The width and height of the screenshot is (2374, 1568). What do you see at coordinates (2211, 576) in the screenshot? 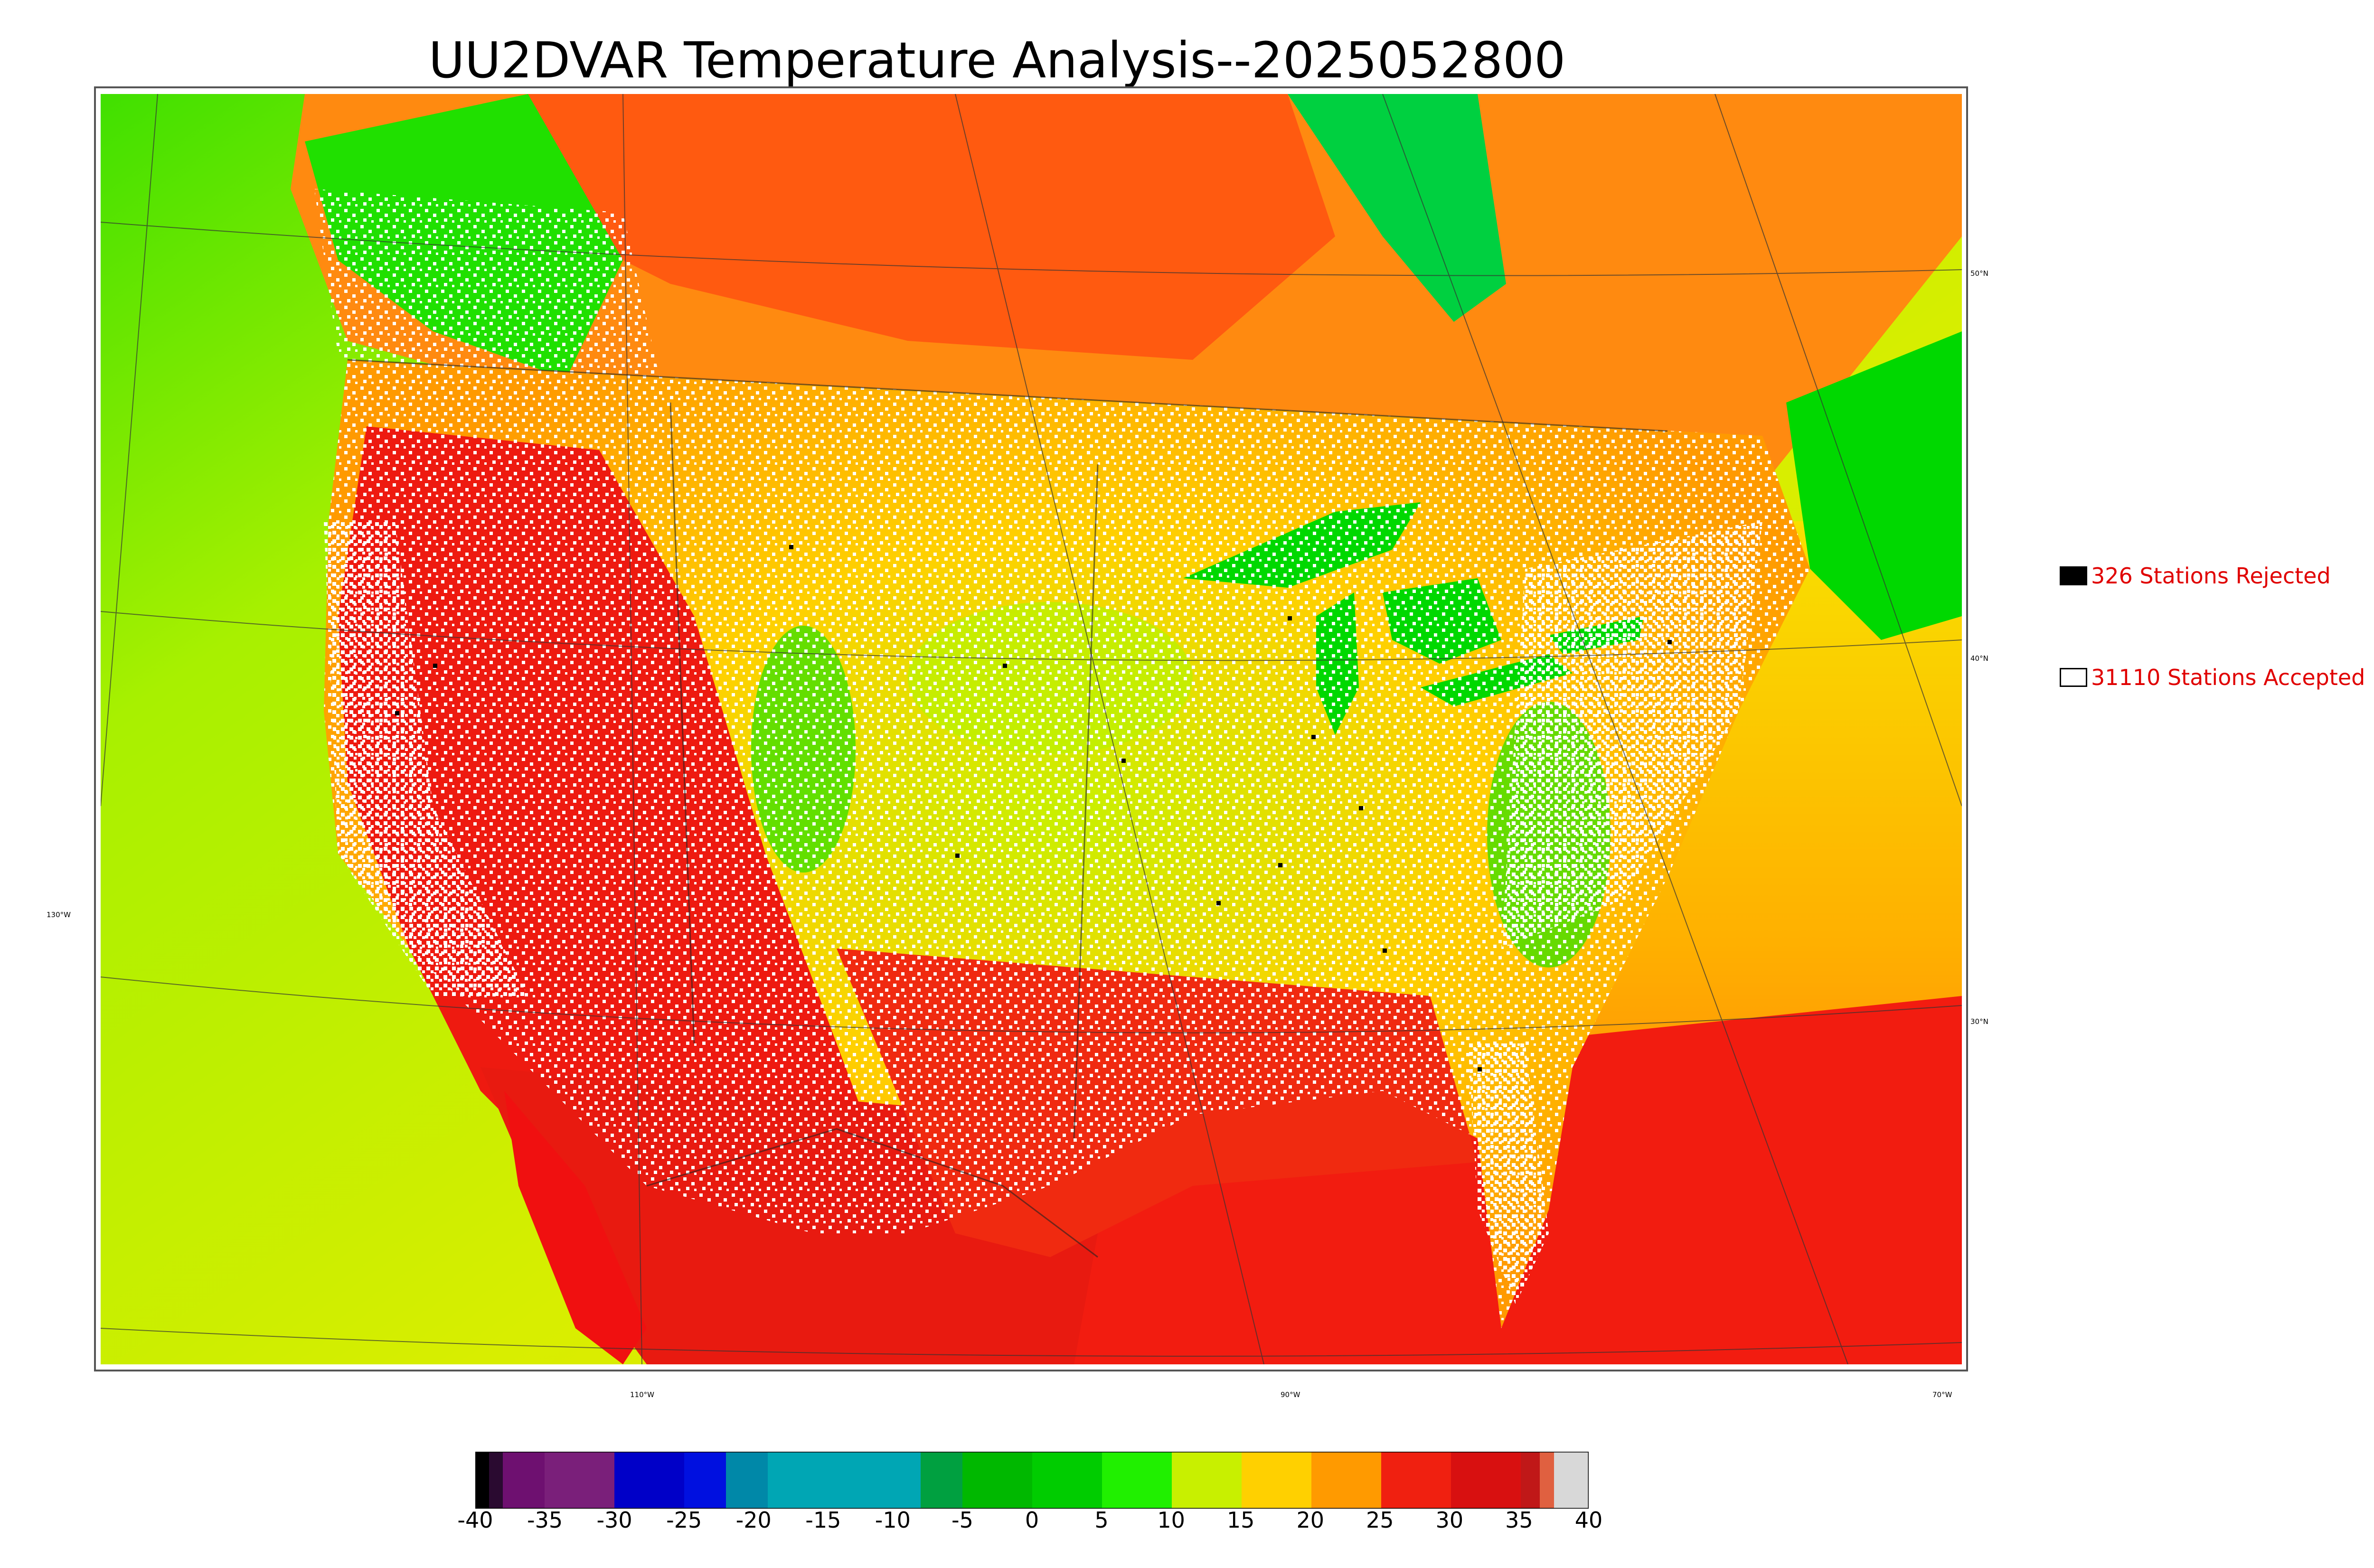
I see `rejected-label: 326 Stations Rejected` at bounding box center [2211, 576].